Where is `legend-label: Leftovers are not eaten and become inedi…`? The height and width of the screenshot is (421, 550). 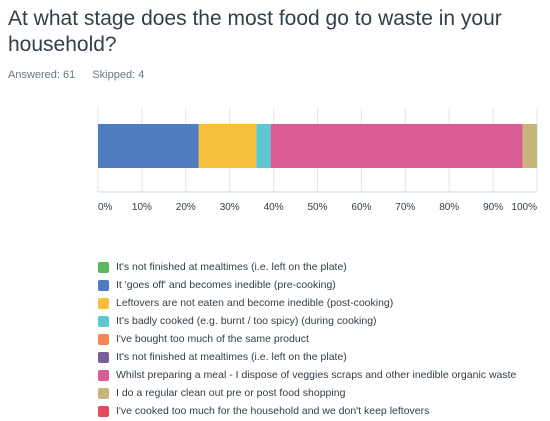 legend-label: Leftovers are not eaten and become inedi… is located at coordinates (255, 303).